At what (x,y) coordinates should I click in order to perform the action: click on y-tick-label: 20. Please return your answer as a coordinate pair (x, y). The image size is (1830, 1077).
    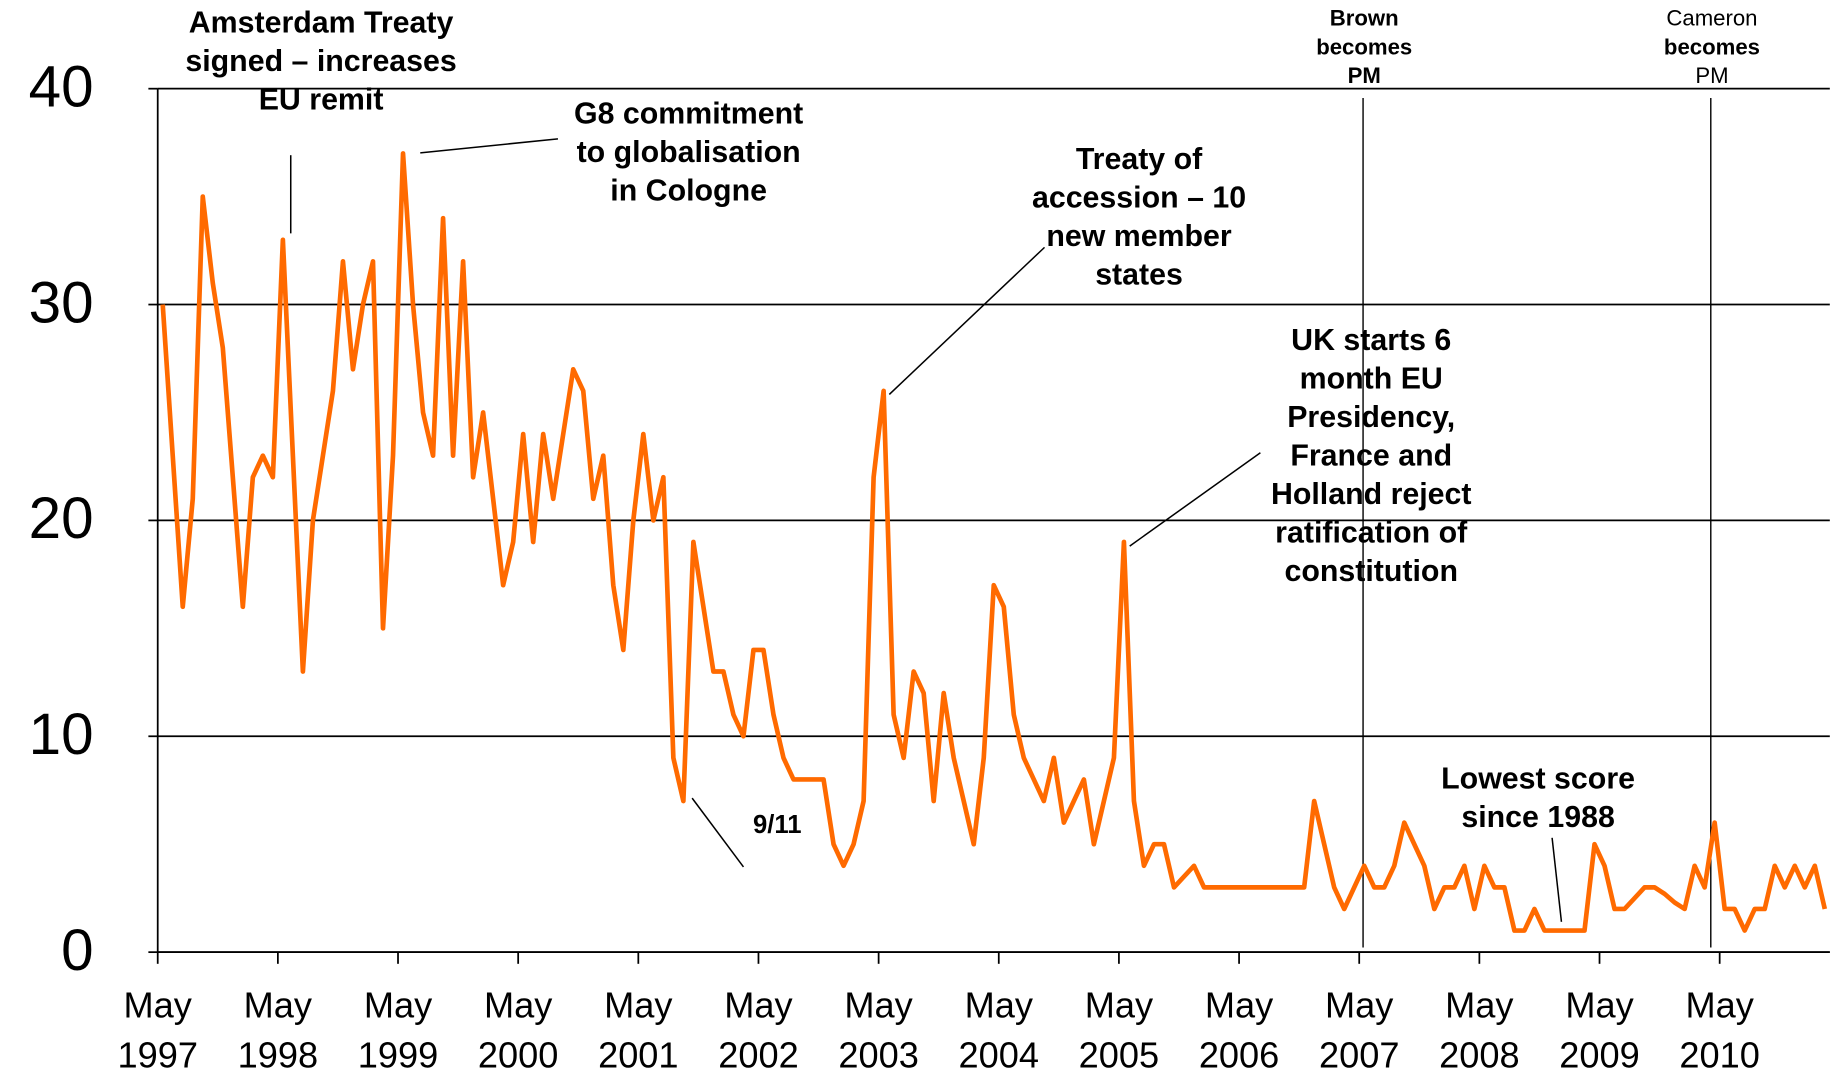
    Looking at the image, I should click on (61, 518).